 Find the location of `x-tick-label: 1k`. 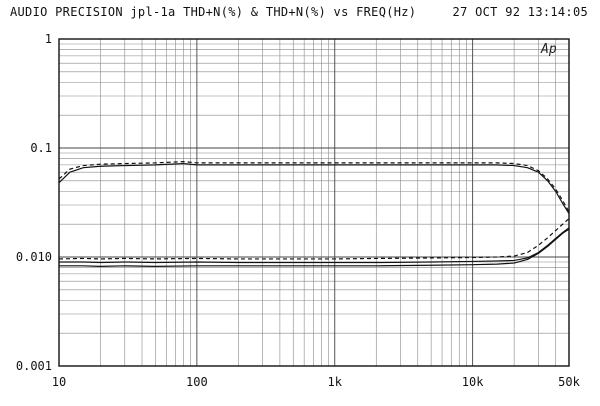

x-tick-label: 1k is located at coordinates (335, 382).